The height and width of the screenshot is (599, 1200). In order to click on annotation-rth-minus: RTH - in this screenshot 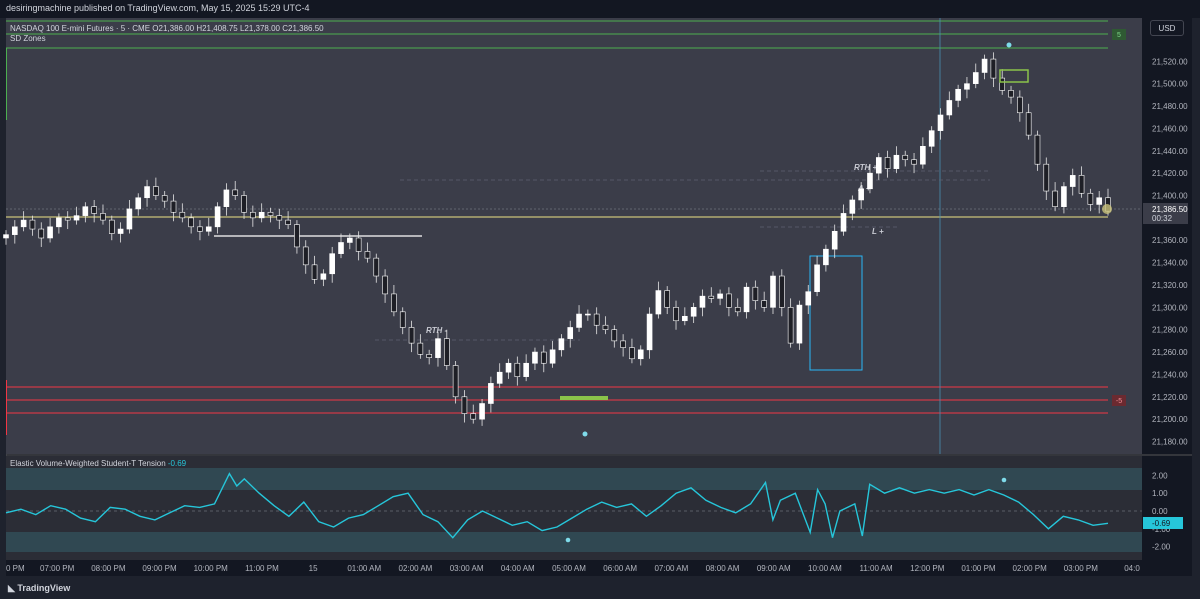, I will do `click(437, 330)`.